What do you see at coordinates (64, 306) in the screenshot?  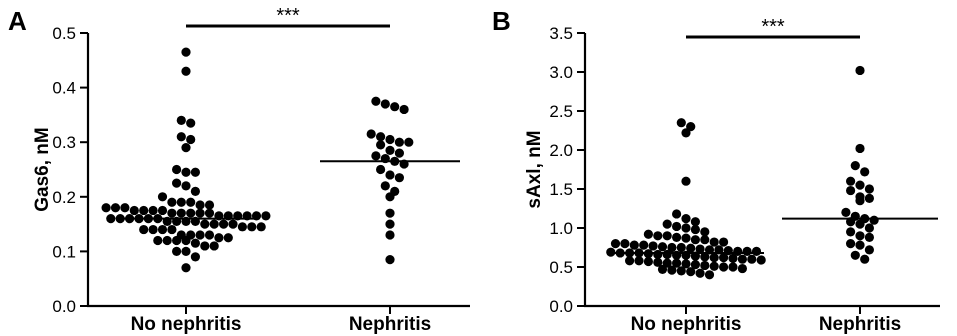 I see `panel-a-y-tick-label: 0.0` at bounding box center [64, 306].